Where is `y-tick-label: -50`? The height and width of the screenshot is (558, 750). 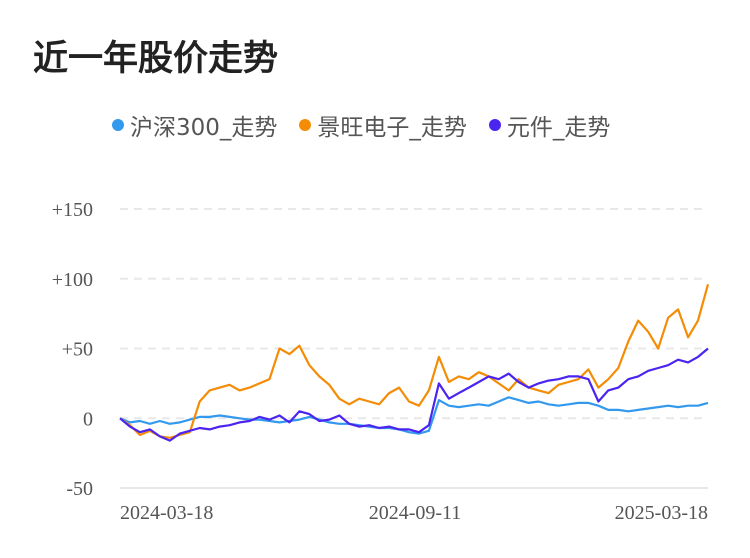 y-tick-label: -50 is located at coordinates (79, 489).